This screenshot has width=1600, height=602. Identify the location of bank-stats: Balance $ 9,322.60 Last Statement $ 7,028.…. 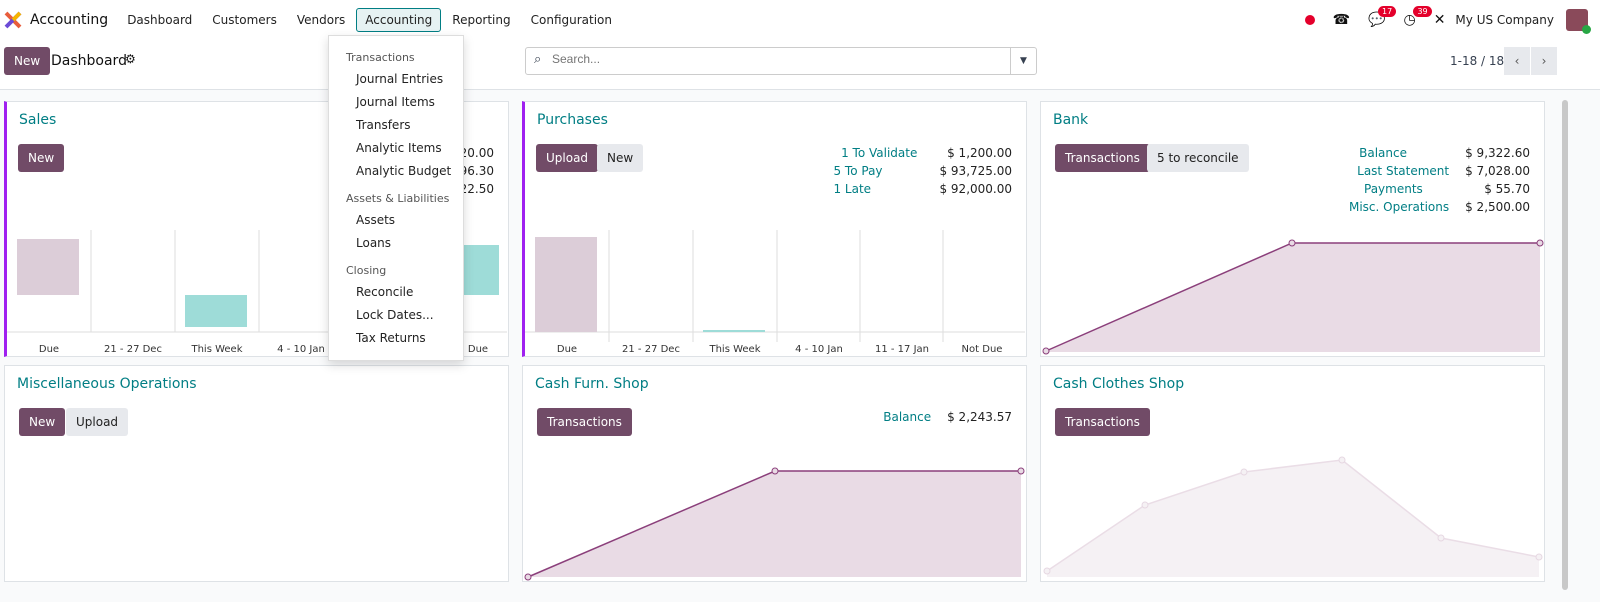
(1439, 180).